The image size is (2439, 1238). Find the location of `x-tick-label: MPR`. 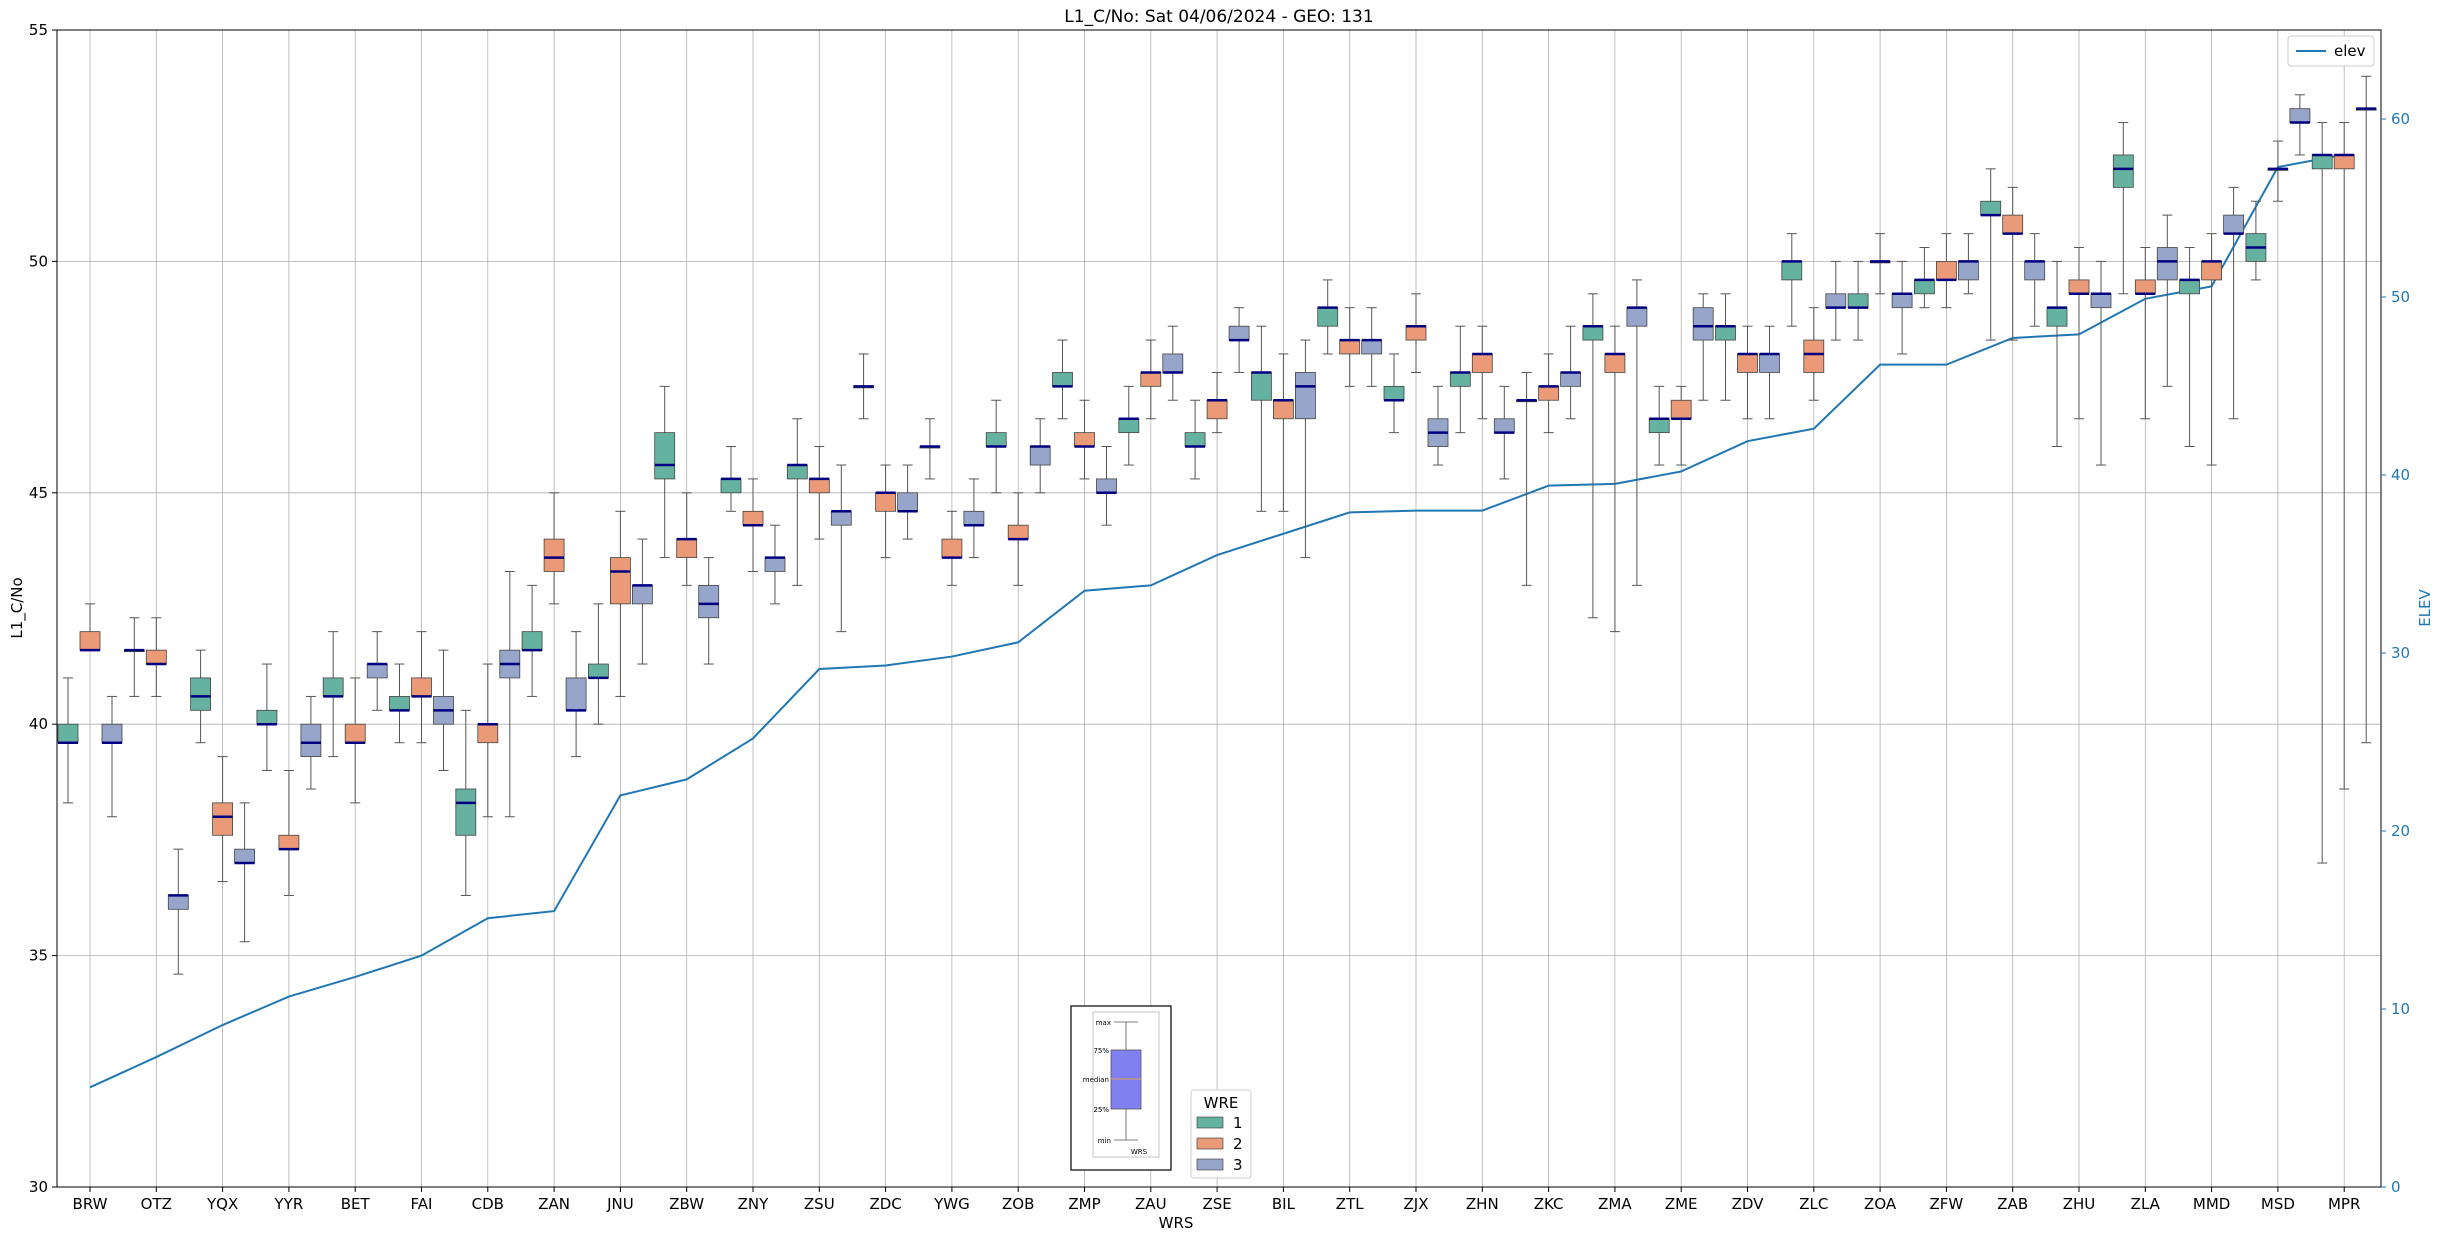

x-tick-label: MPR is located at coordinates (2344, 1204).